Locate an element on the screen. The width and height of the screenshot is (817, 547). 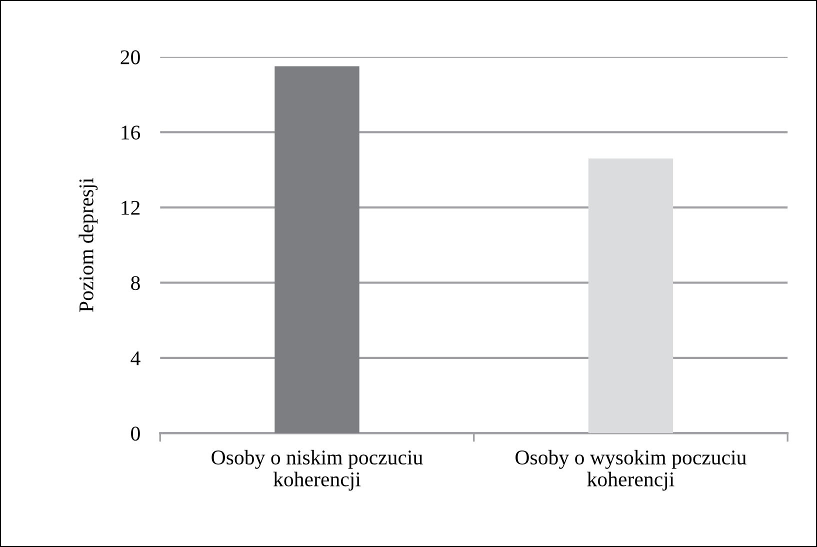
y-tick-label: 0 is located at coordinates (135, 433).